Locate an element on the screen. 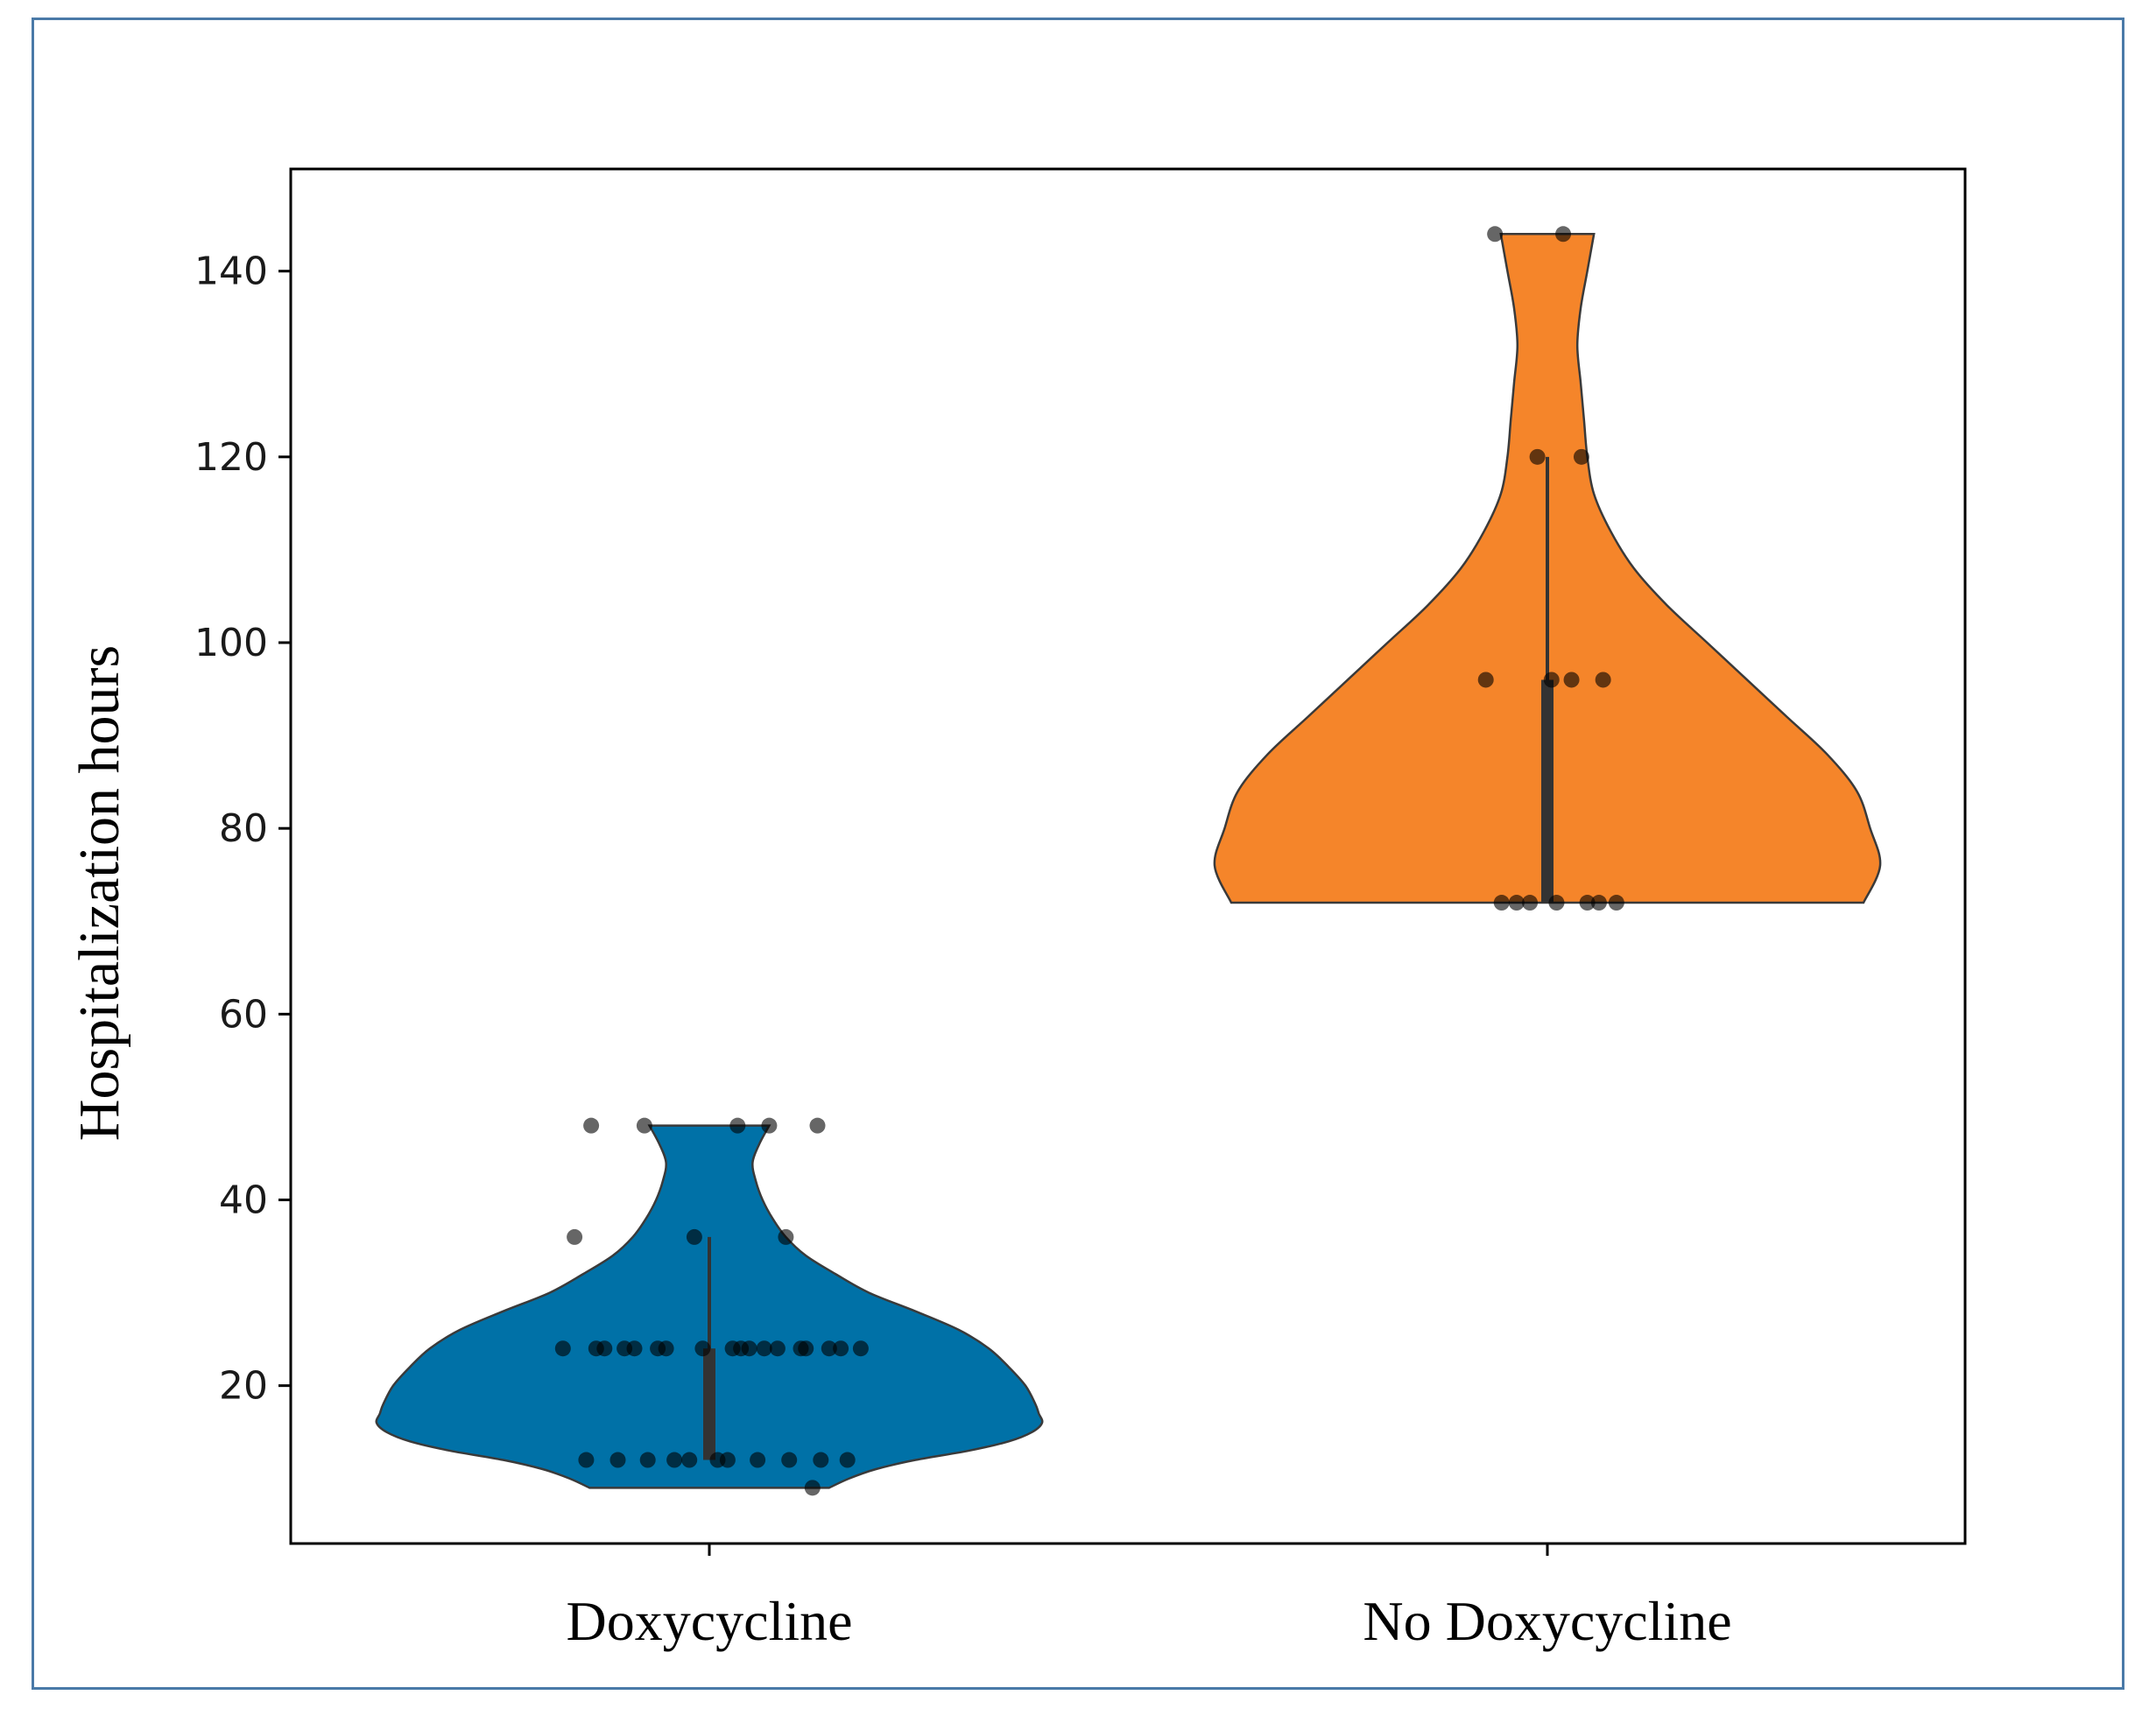  x-category-label: No Doxycycline is located at coordinates (1547, 1621).